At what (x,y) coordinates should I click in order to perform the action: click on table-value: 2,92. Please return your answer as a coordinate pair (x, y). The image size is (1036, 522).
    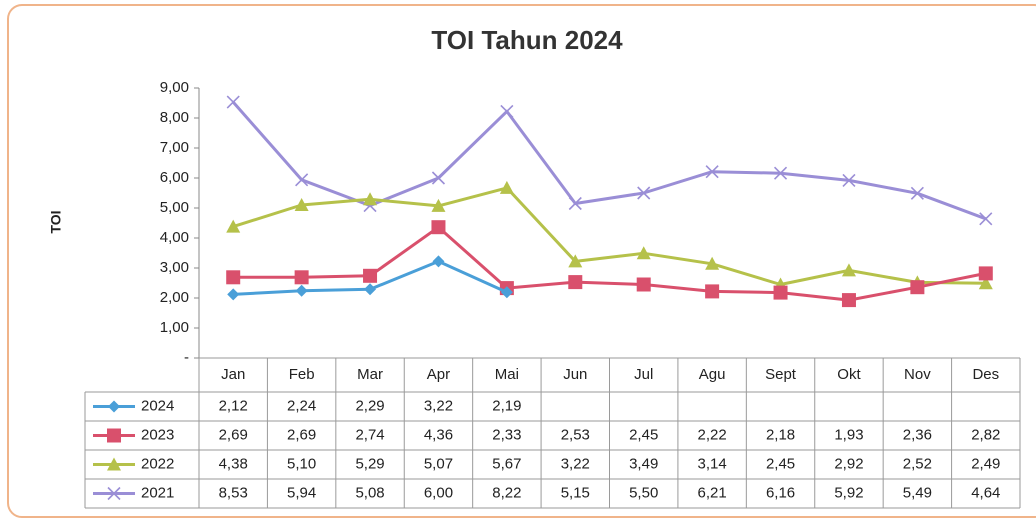
    Looking at the image, I should click on (848, 463).